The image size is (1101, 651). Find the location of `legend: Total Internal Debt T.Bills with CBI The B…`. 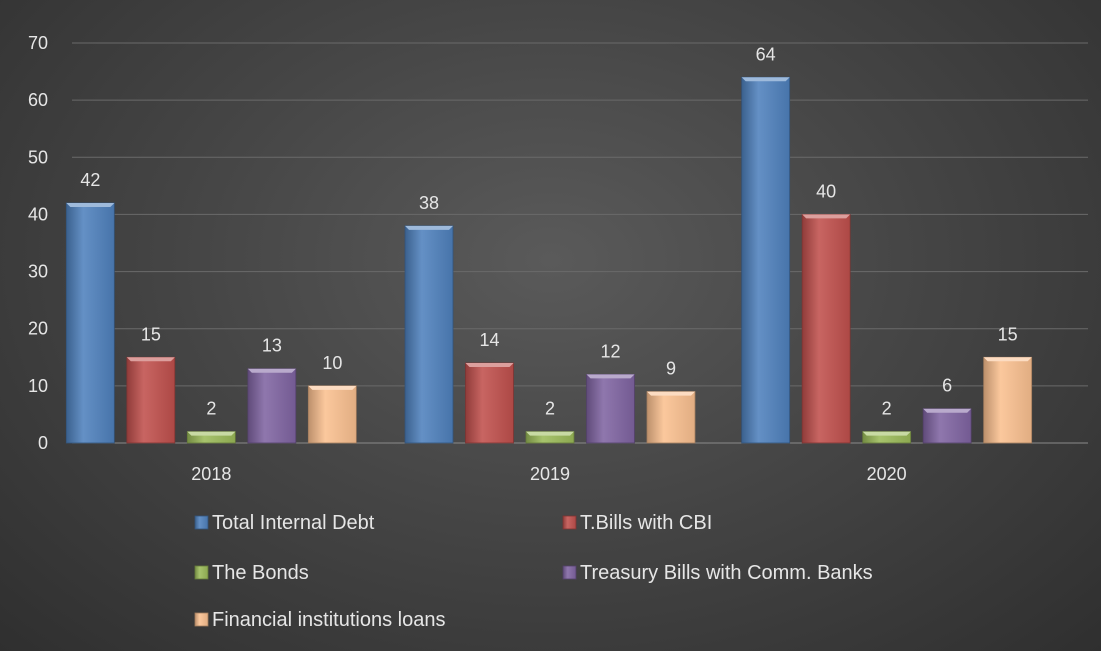

legend: Total Internal Debt T.Bills with CBI The B… is located at coordinates (533, 571).